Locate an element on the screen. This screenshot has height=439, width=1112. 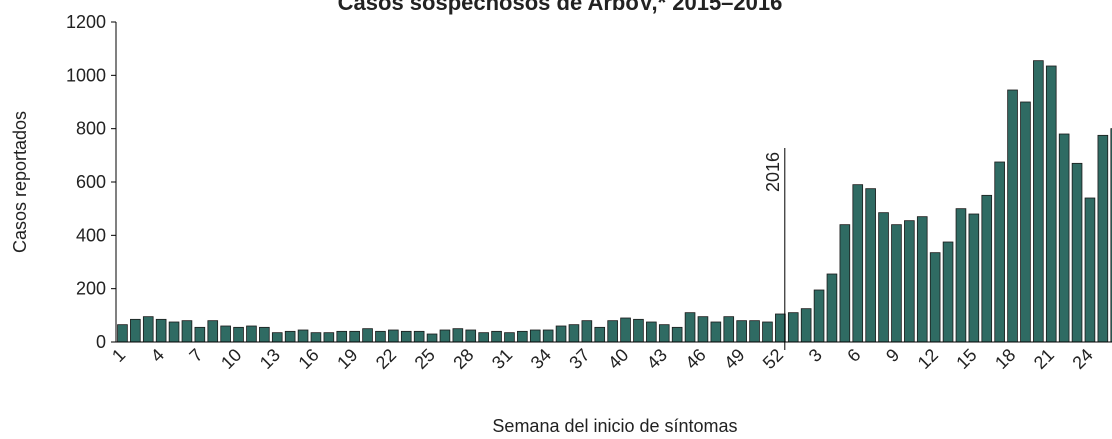
x-tick-label: 3 is located at coordinates (815, 355).